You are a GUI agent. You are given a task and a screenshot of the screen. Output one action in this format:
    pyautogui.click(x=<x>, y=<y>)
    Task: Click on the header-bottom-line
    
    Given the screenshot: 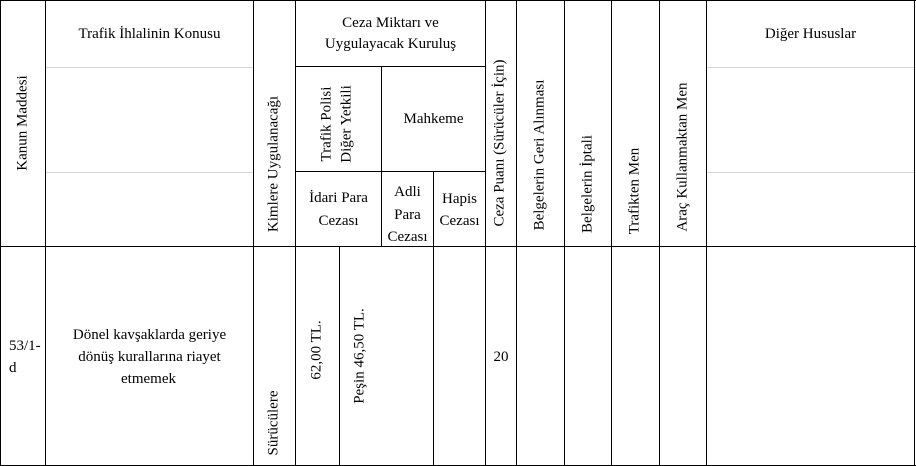 What is the action you would take?
    pyautogui.click(x=458, y=246)
    